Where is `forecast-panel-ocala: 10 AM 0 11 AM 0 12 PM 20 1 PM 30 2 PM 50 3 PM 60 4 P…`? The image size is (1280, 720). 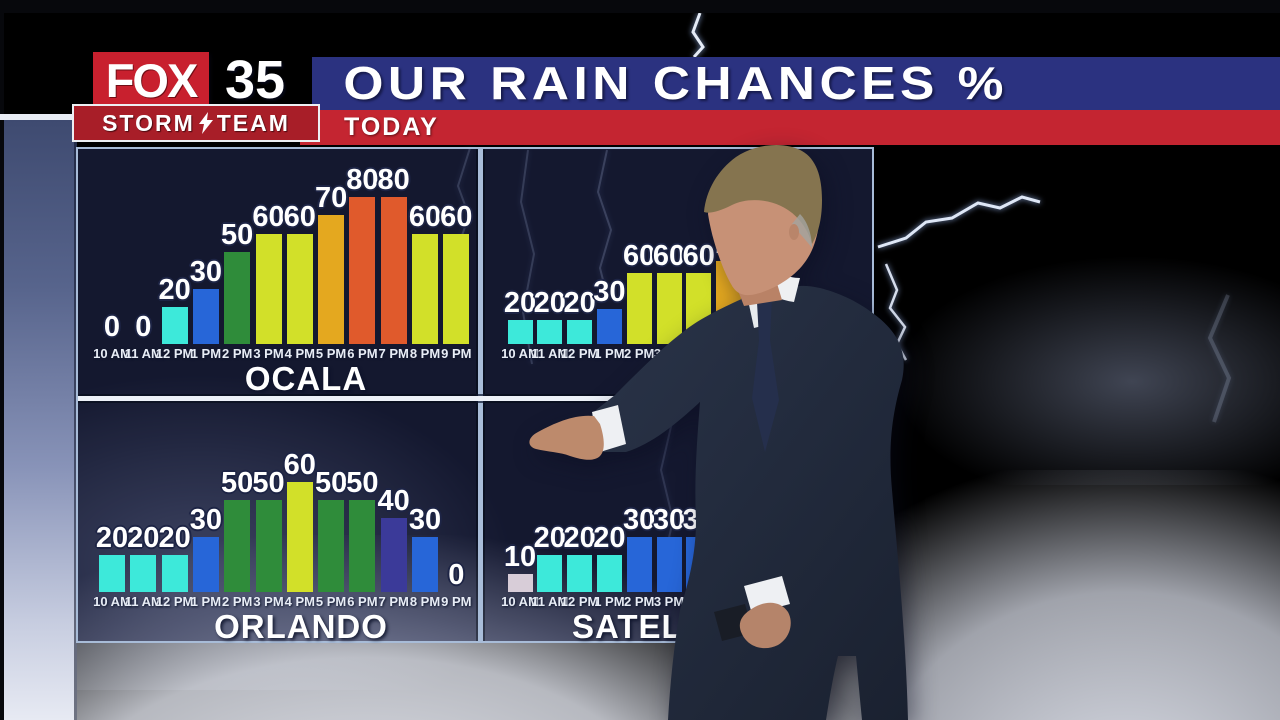
forecast-panel-ocala: 10 AM 0 11 AM 0 12 PM 20 1 PM 30 2 PM 50 3 PM 60 4 P… is located at coordinates (277, 273).